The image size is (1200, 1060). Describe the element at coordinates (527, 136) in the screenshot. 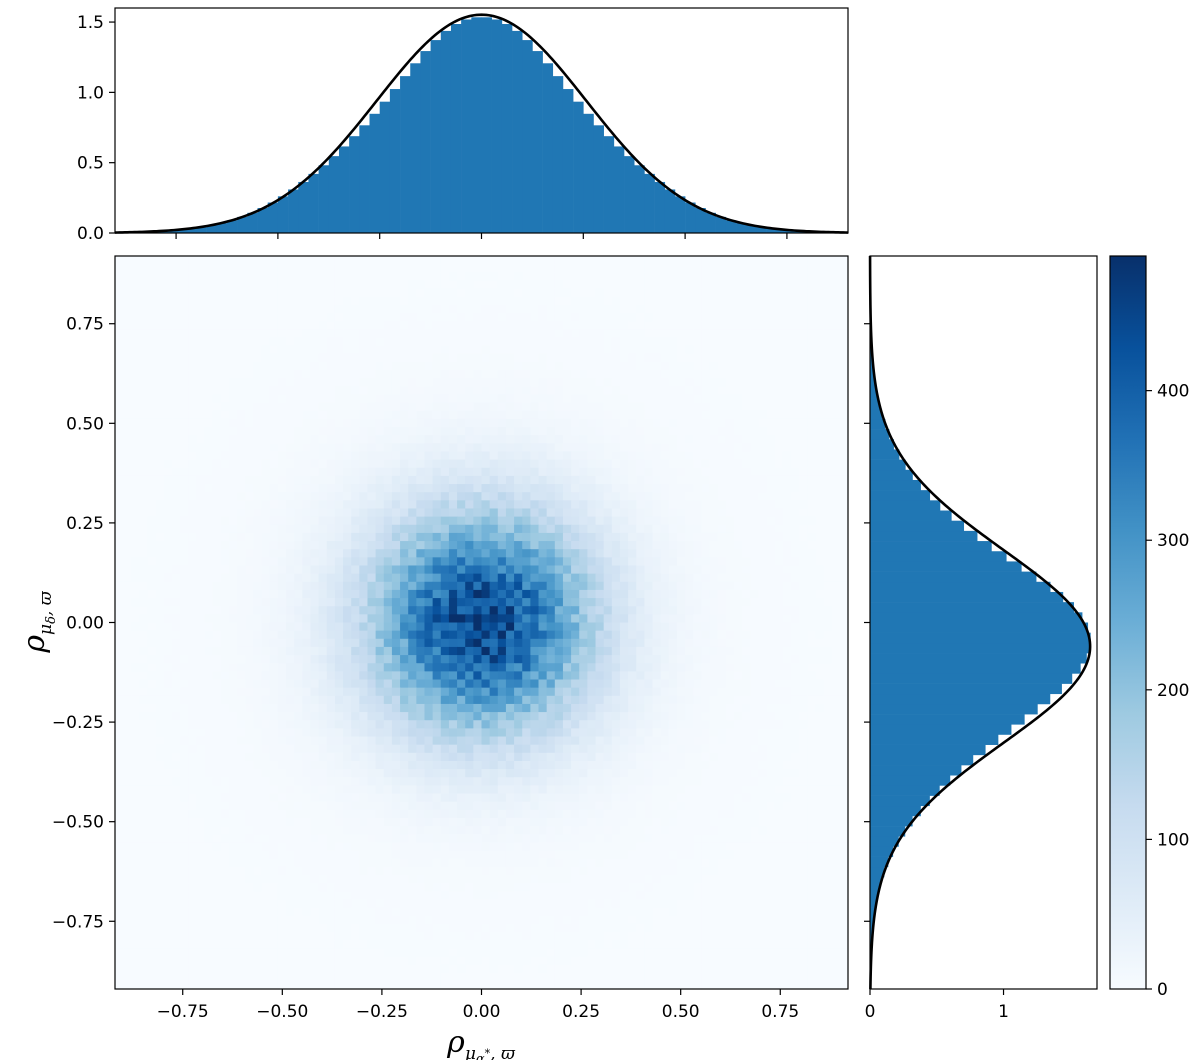

I see `top-histogram-bar` at that location.